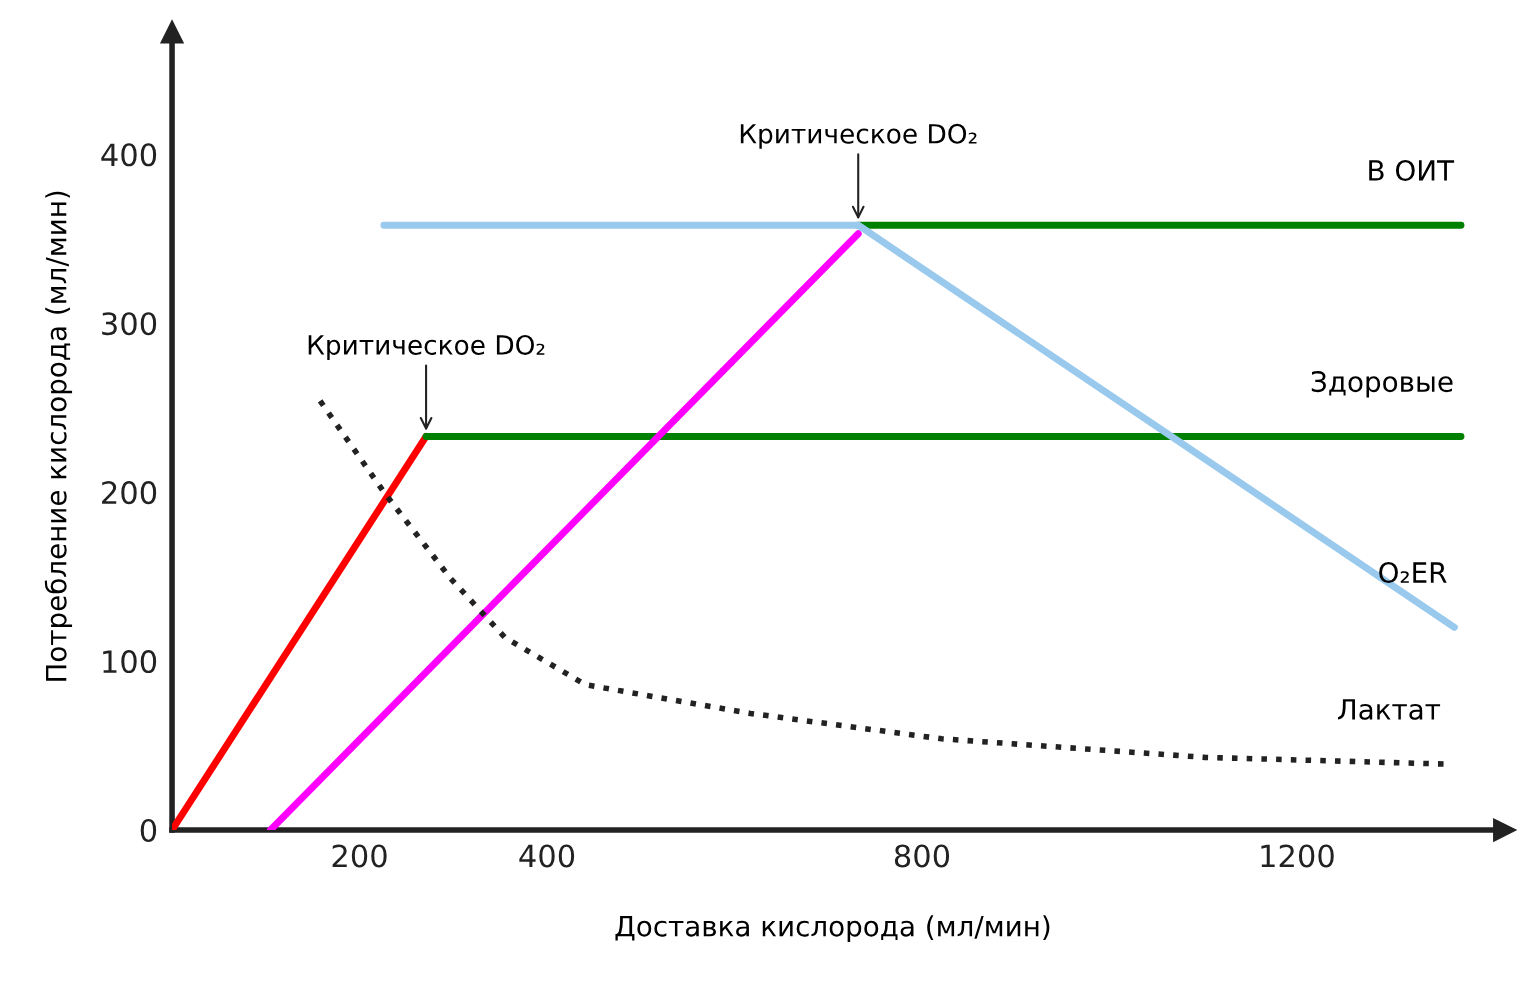 This screenshot has width=1528, height=984. Describe the element at coordinates (547, 856) in the screenshot. I see `x-tick-label: 400` at that location.